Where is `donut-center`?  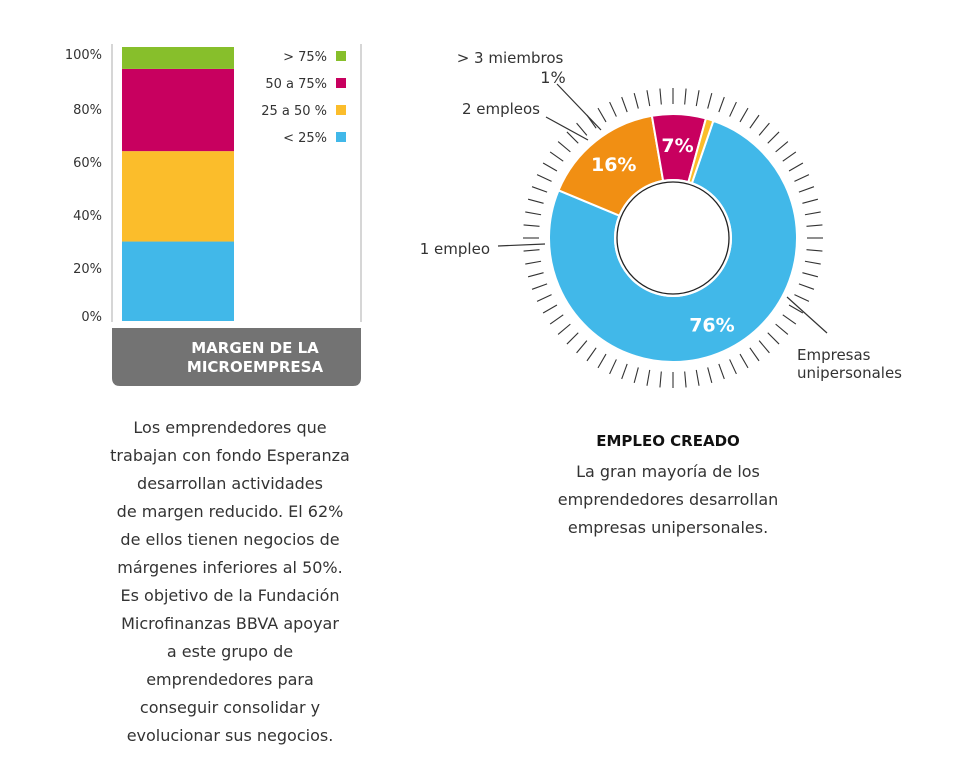 donut-center is located at coordinates (673, 238).